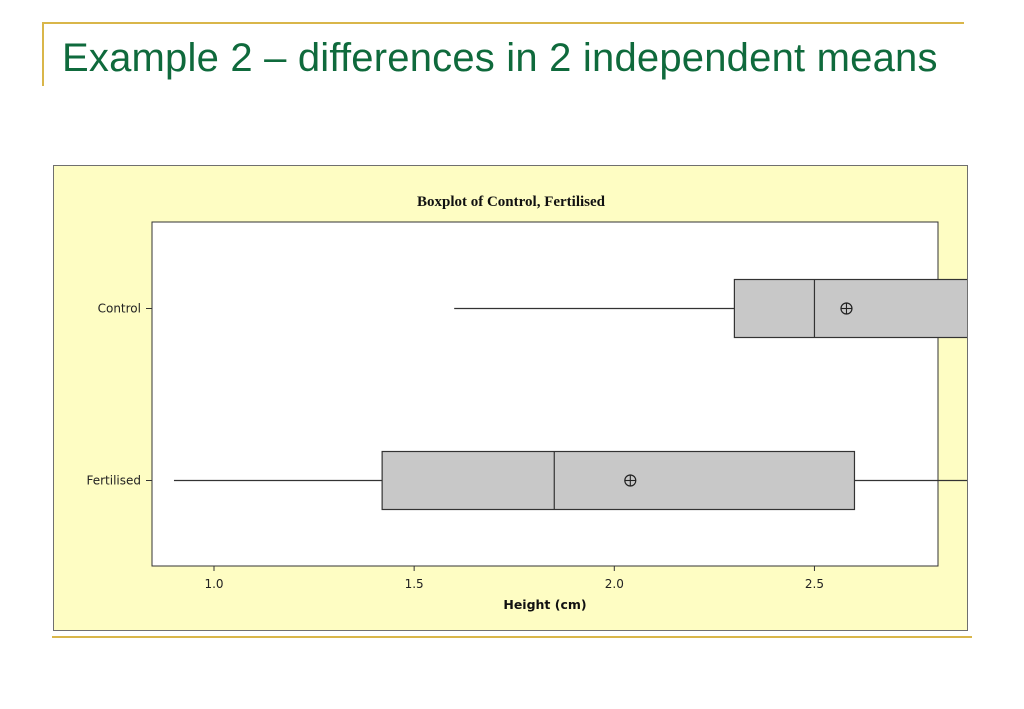 Image resolution: width=1024 pixels, height=709 pixels. I want to click on title-left-rule, so click(43, 54).